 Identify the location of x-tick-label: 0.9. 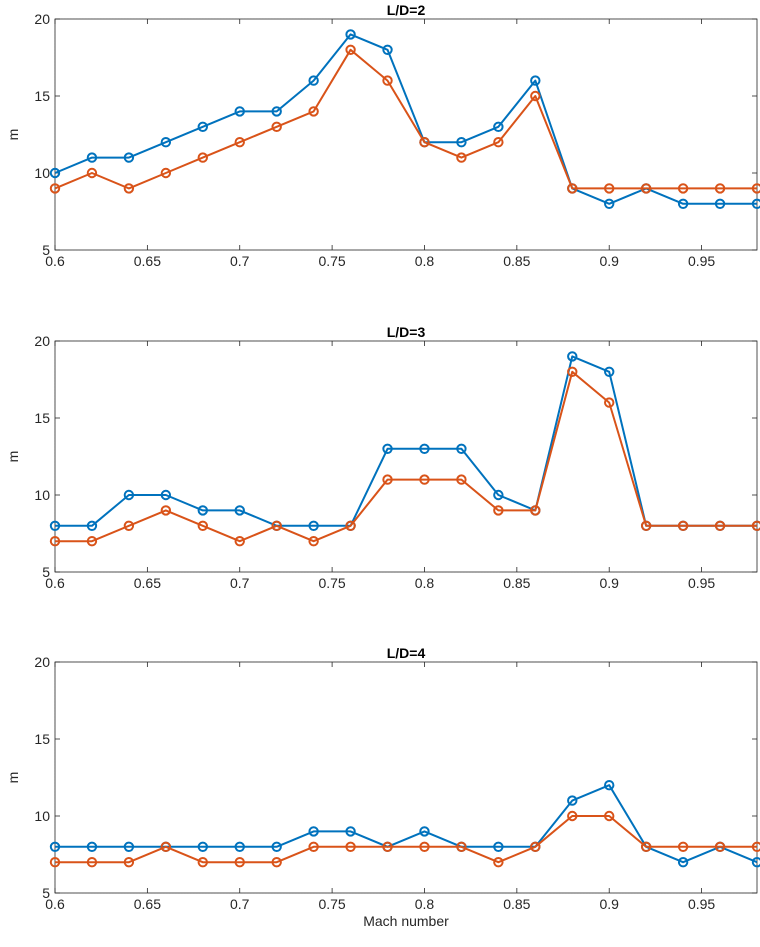
(609, 904).